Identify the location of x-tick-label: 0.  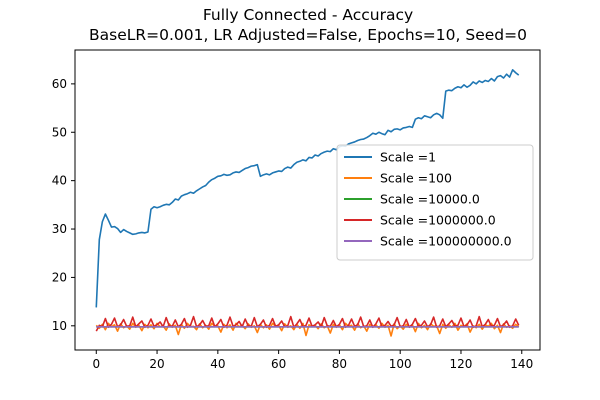
(96, 364).